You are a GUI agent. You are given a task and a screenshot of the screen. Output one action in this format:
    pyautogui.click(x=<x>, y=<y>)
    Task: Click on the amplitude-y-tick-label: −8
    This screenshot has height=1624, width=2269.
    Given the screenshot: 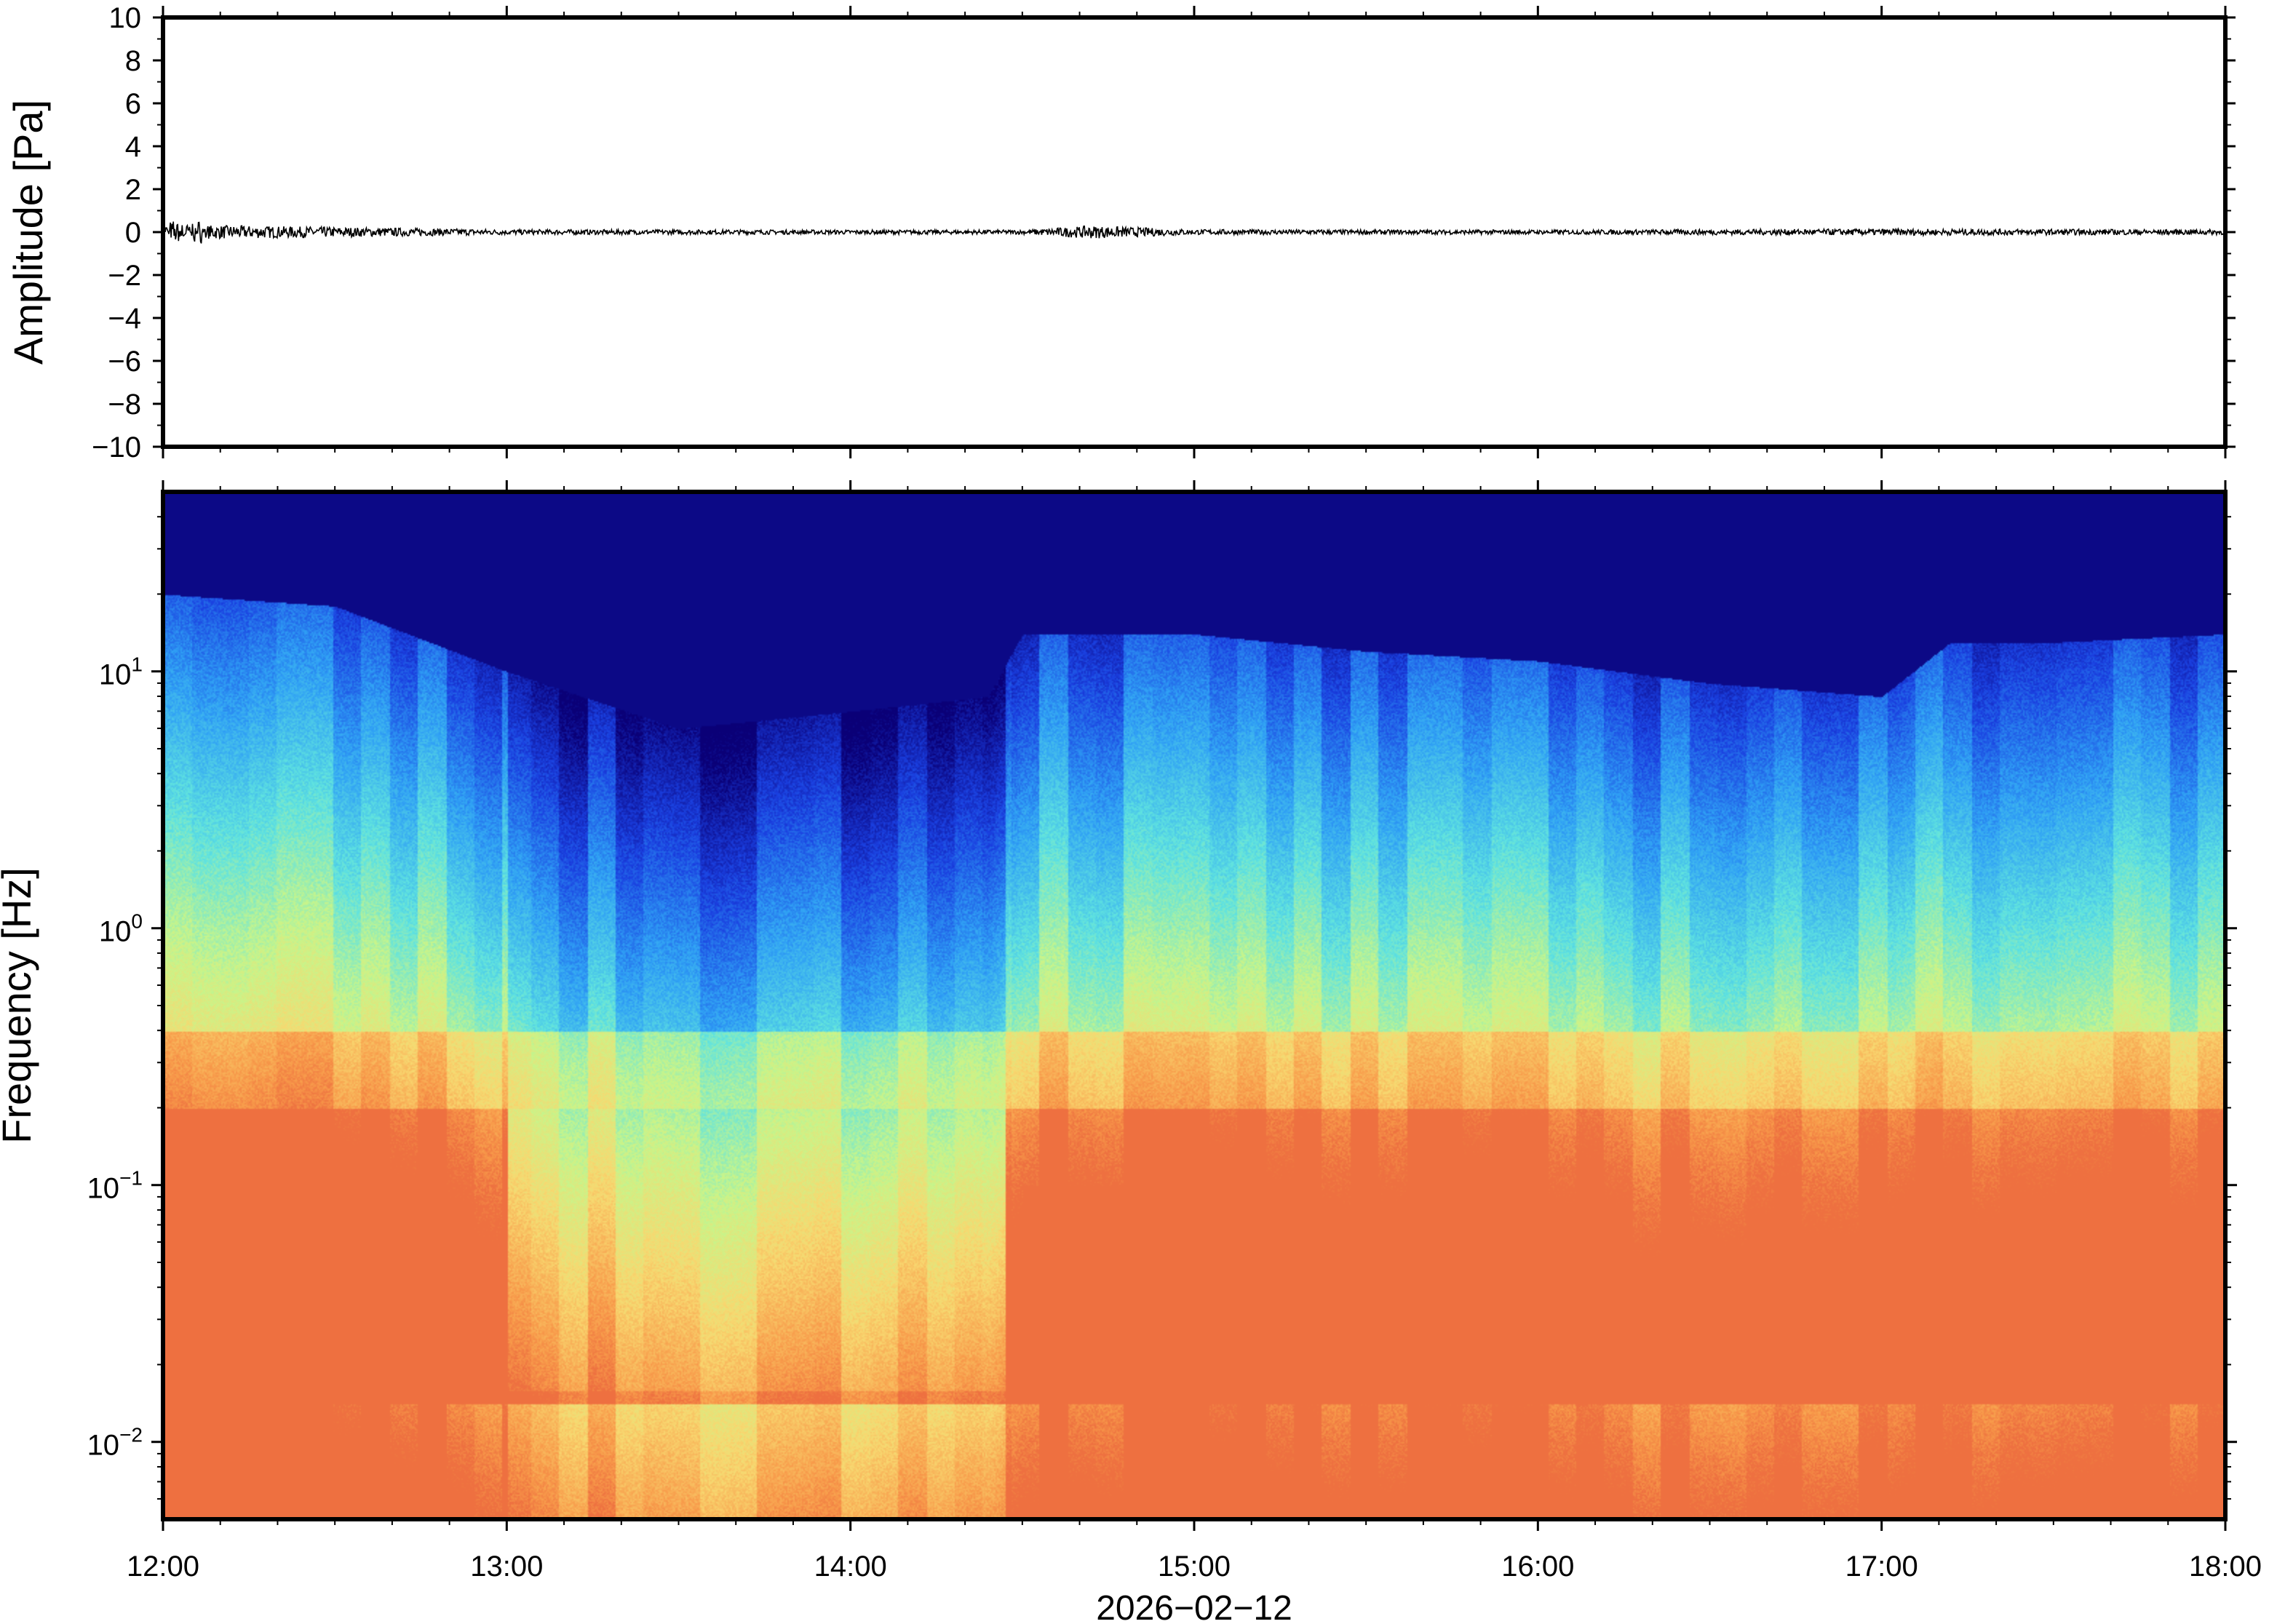 What is the action you would take?
    pyautogui.click(x=125, y=405)
    